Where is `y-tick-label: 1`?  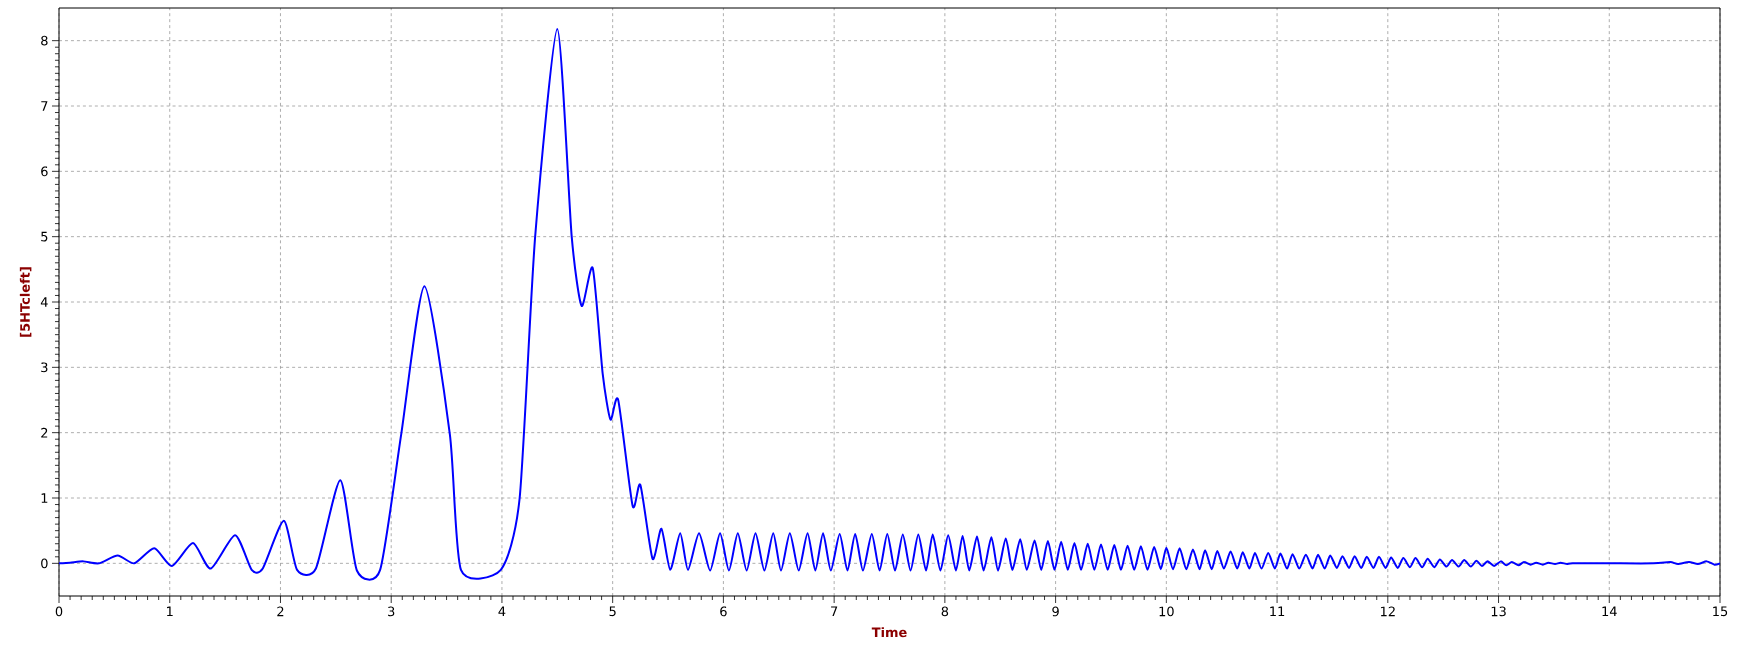 y-tick-label: 1 is located at coordinates (44, 498).